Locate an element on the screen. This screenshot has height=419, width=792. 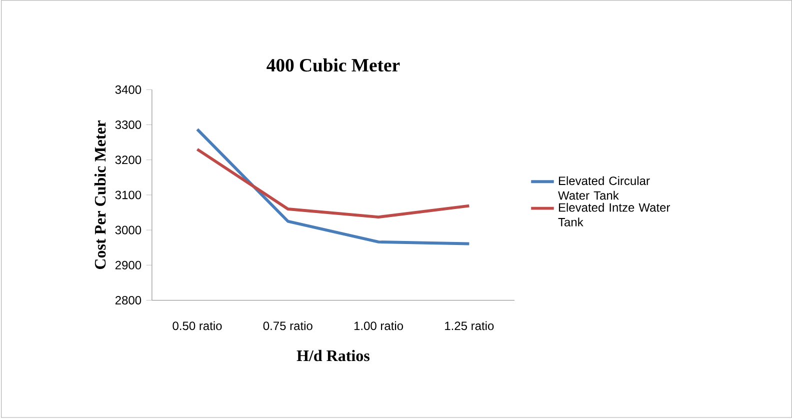
x-axis-title: H/d Ratios is located at coordinates (333, 356).